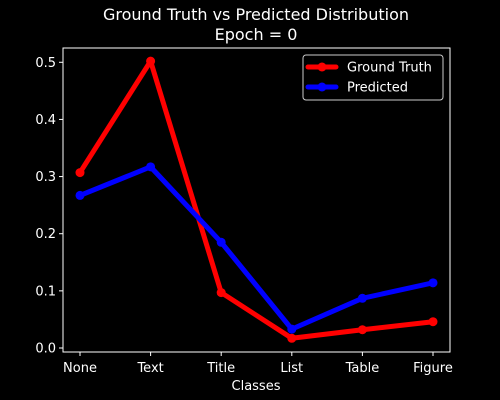 The width and height of the screenshot is (500, 400). I want to click on y-tick-label: 0.5, so click(45, 63).